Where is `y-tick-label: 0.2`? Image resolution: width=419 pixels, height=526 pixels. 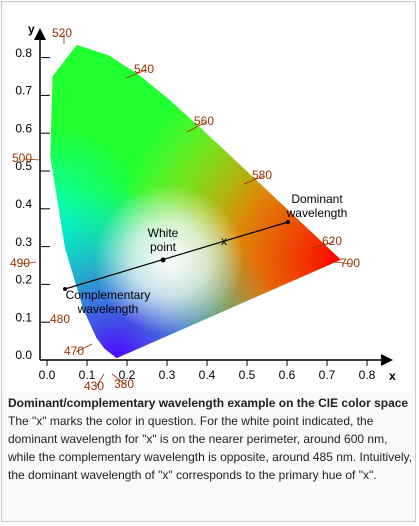
y-tick-label: 0.2 is located at coordinates (23, 280).